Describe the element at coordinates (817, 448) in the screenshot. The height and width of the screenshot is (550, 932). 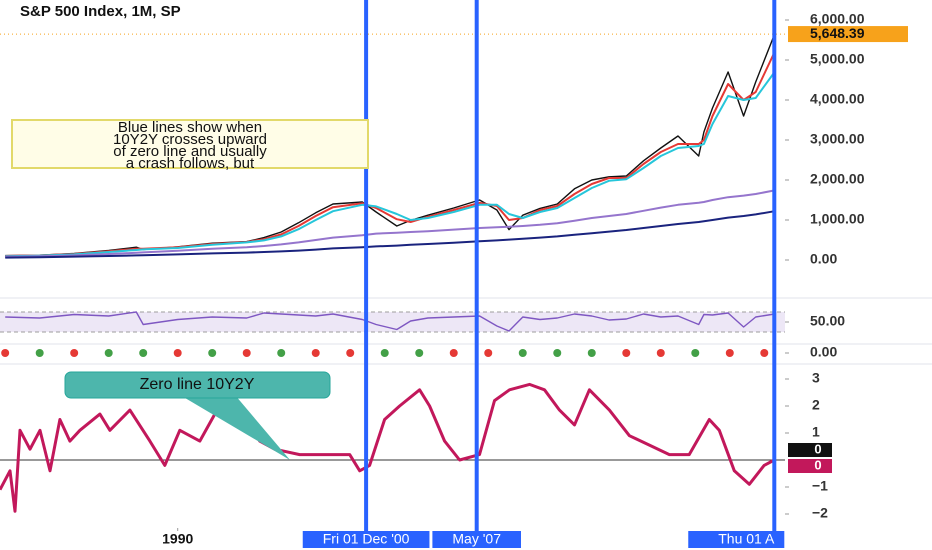
I see `zero-line-label: 0` at that location.